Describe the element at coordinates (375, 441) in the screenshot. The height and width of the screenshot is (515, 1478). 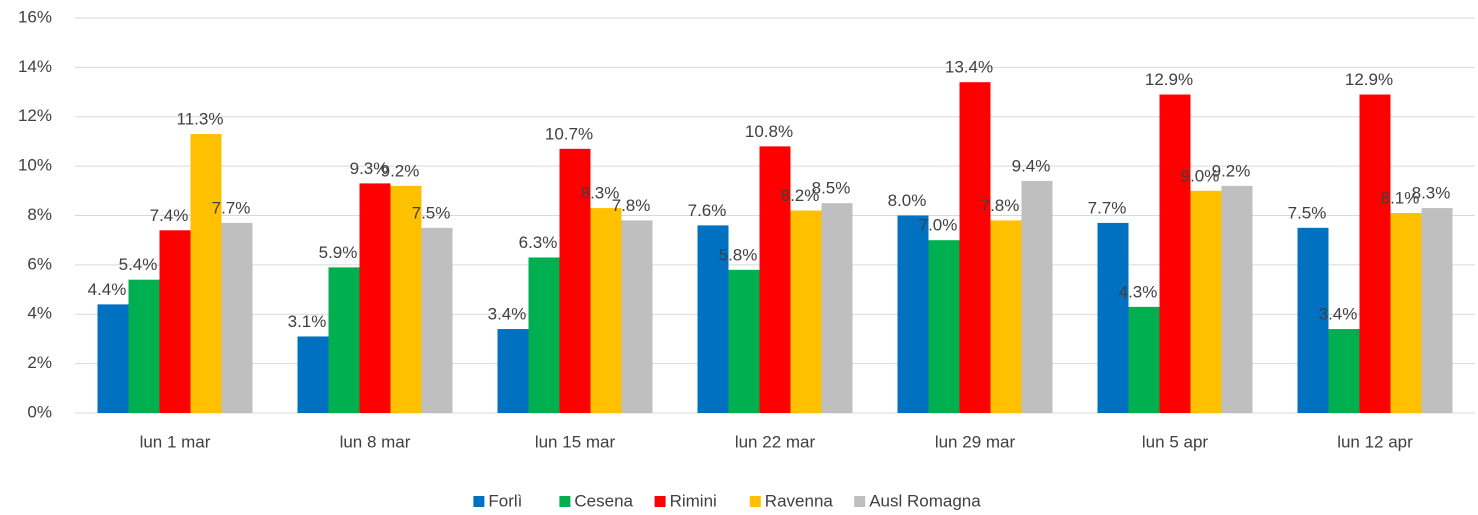
I see `x-tick-label: lun 8 mar` at that location.